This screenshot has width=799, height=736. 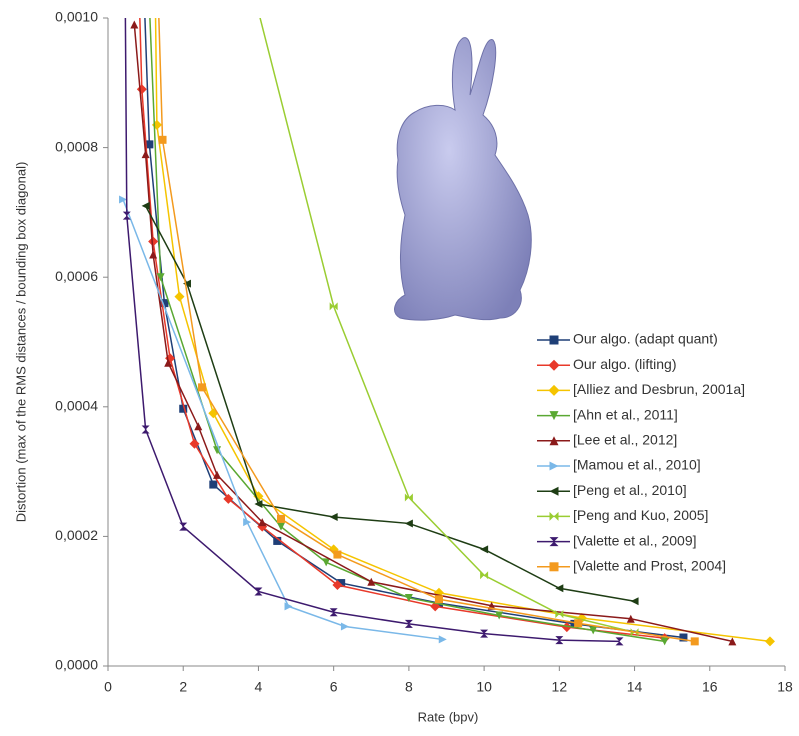 I want to click on x-tick-label: 4, so click(x=259, y=687).